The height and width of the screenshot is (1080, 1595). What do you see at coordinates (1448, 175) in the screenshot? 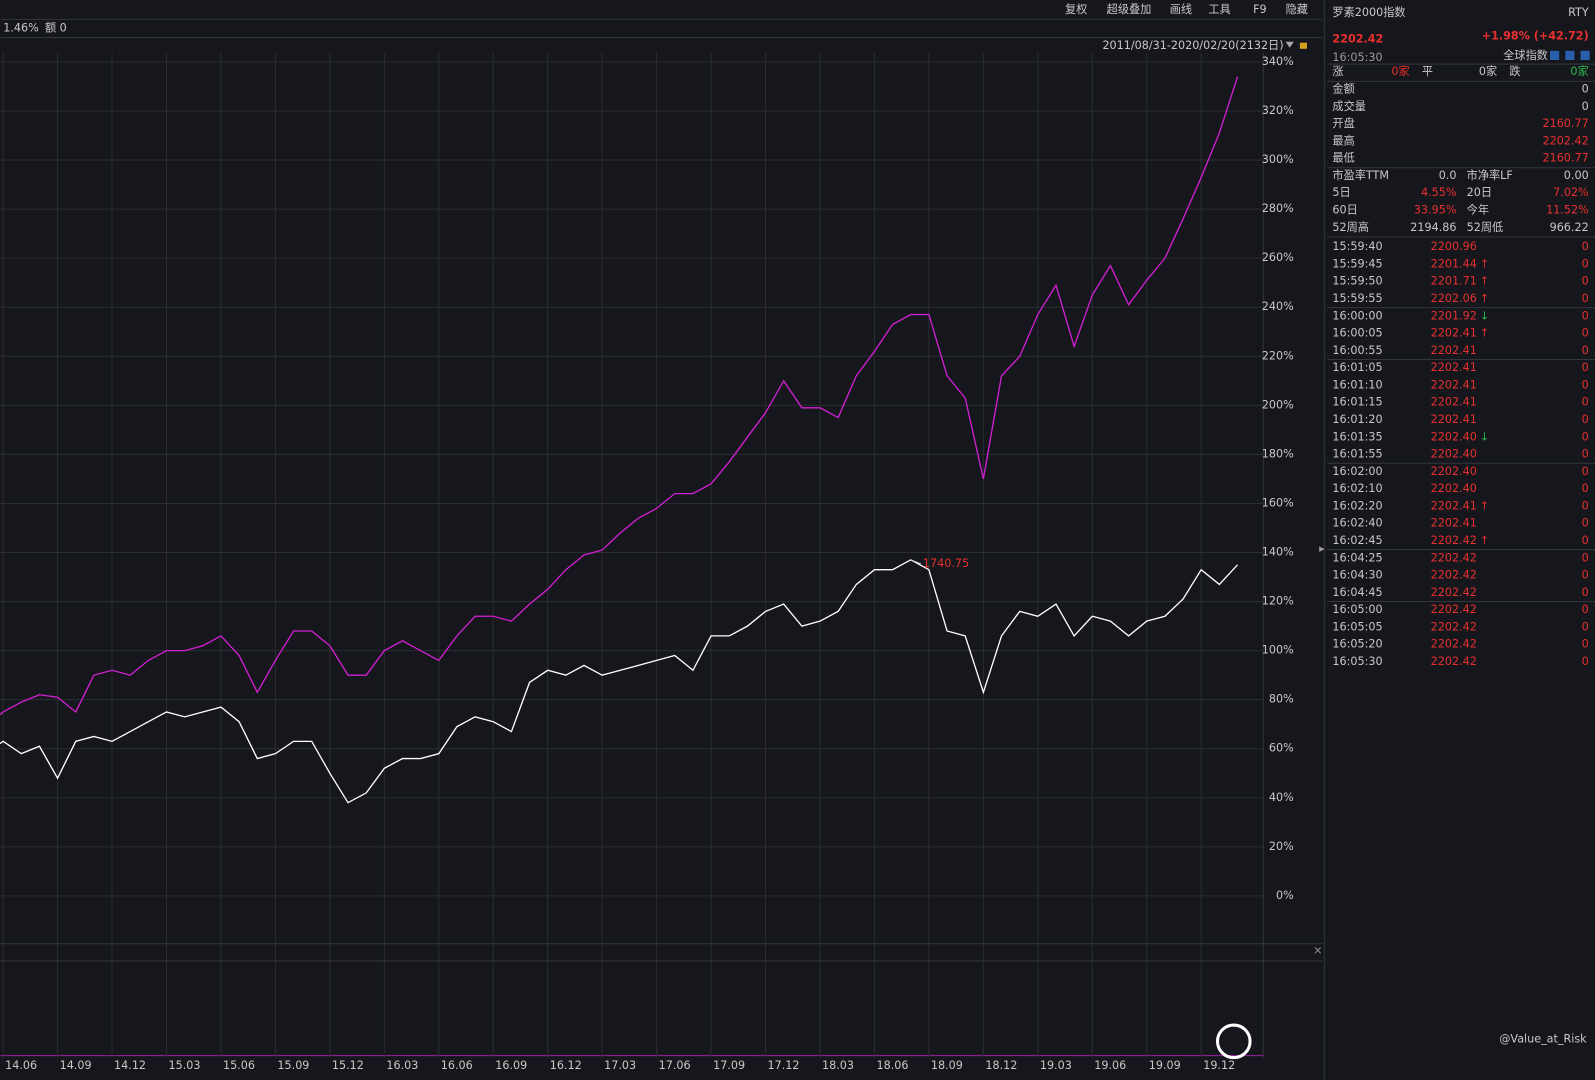
I see `stat-value: 0.0` at bounding box center [1448, 175].